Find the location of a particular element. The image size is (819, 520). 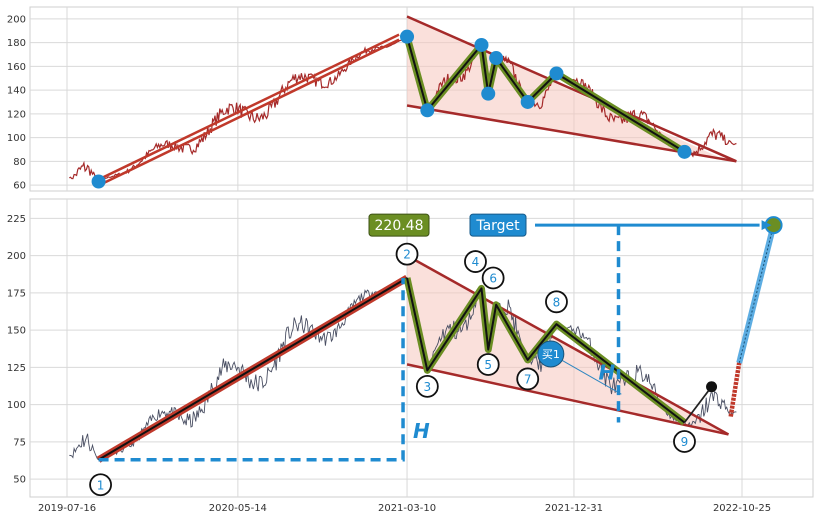

pivot-number-label: 6 is located at coordinates (493, 278).